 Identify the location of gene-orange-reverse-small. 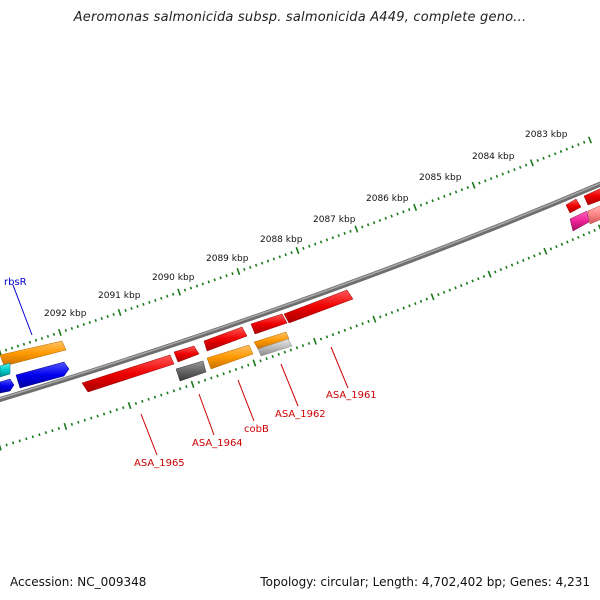
(271, 340).